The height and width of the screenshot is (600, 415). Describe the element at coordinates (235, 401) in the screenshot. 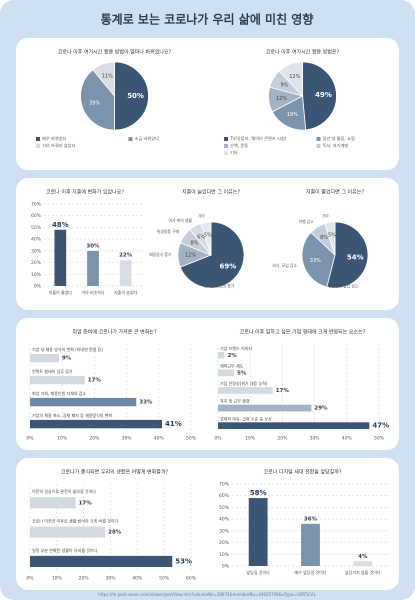

I see `bar-category-label: 복지 및 근무 환경` at that location.